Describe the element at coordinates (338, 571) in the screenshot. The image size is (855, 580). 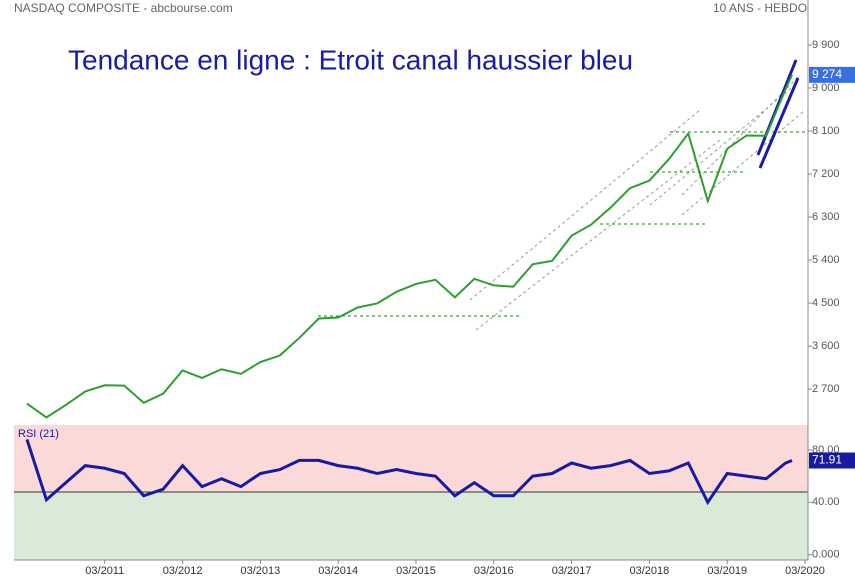
I see `x-tick-label: 03/2014` at that location.